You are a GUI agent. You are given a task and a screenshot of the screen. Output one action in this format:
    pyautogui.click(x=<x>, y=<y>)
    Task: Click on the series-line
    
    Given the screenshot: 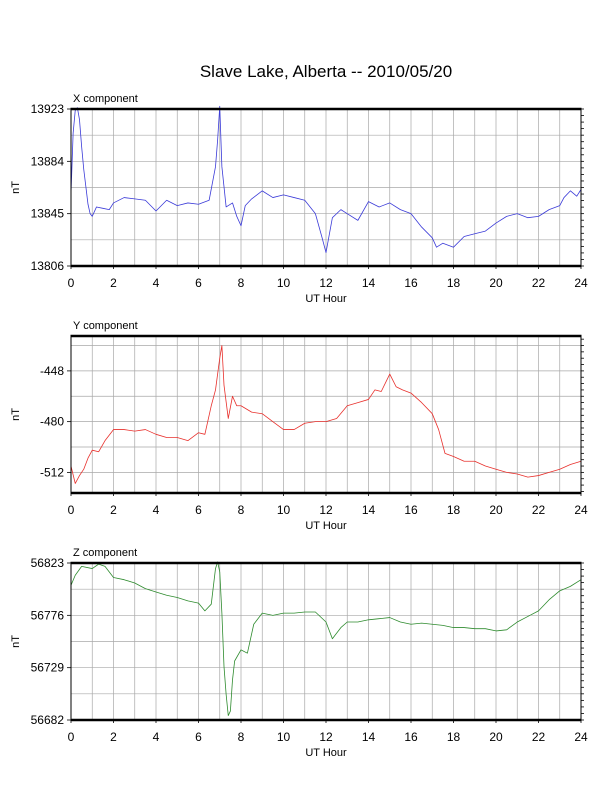 What is the action you would take?
    pyautogui.click(x=326, y=414)
    